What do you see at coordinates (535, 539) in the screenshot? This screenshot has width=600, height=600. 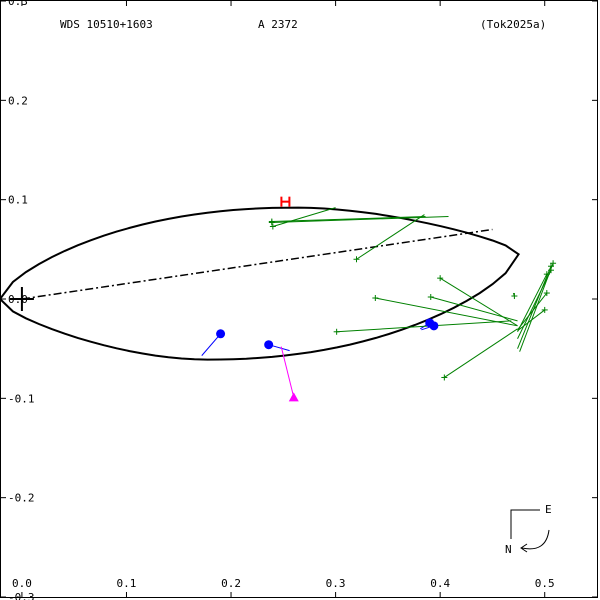 I see `compass-rotation-arrow` at bounding box center [535, 539].